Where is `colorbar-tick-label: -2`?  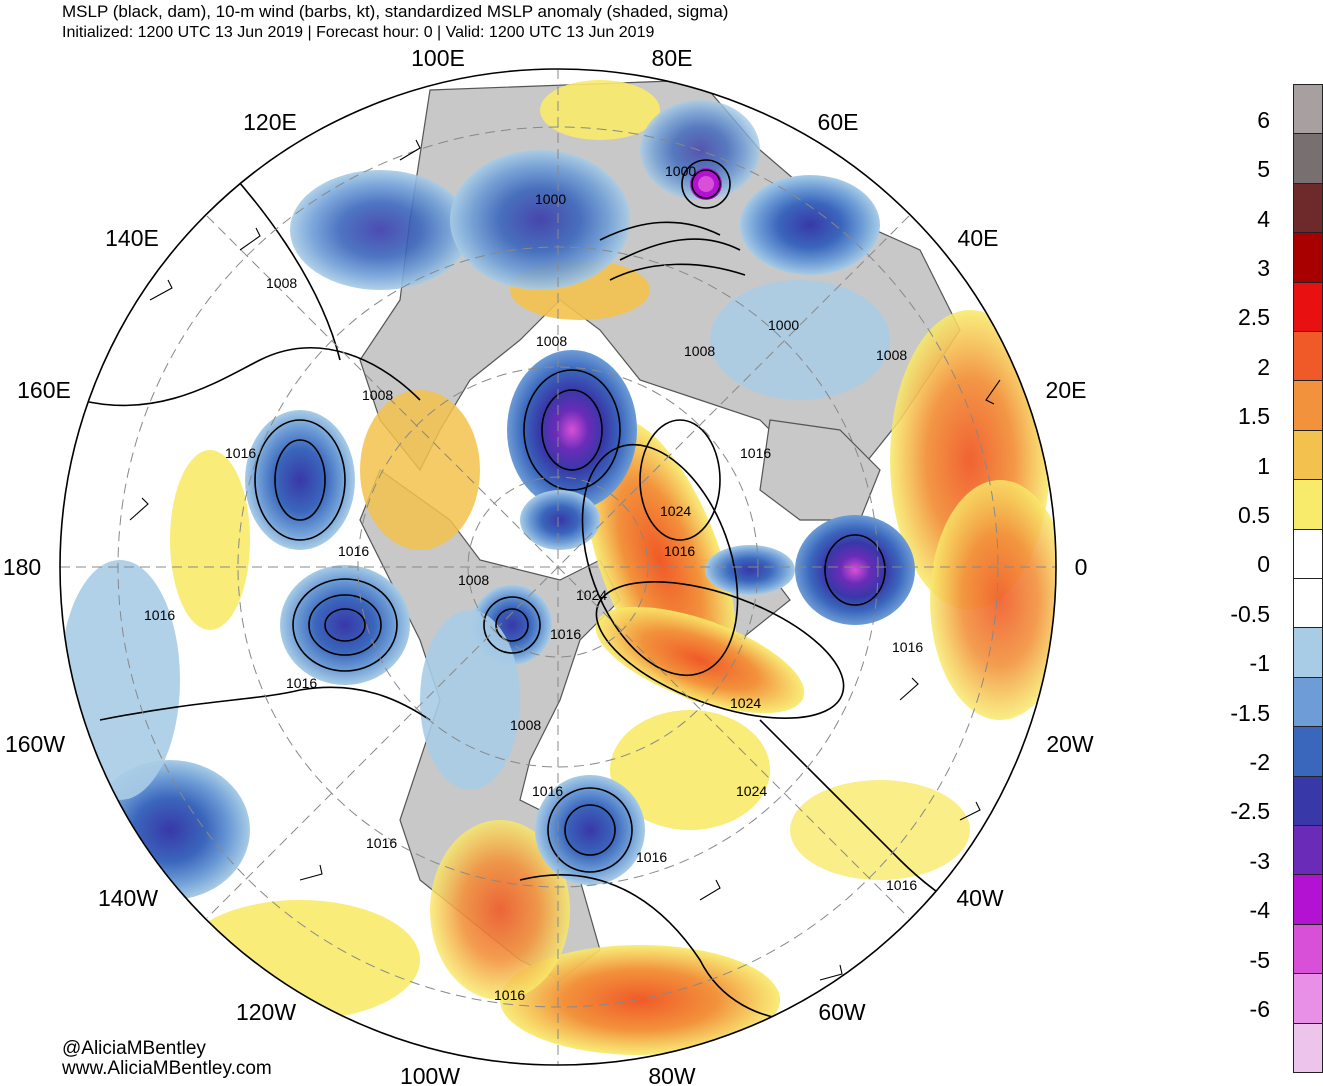
colorbar-tick-label: -2 is located at coordinates (1259, 761).